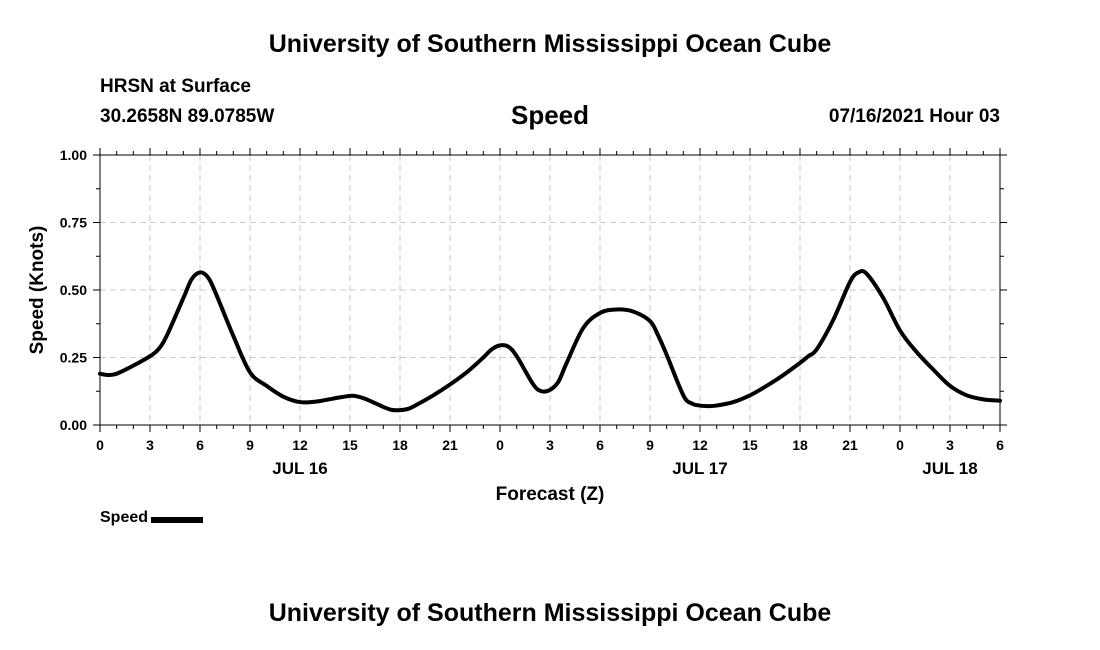 This screenshot has width=1100, height=650. Describe the element at coordinates (699, 468) in the screenshot. I see `date-label: JUL 17` at that location.